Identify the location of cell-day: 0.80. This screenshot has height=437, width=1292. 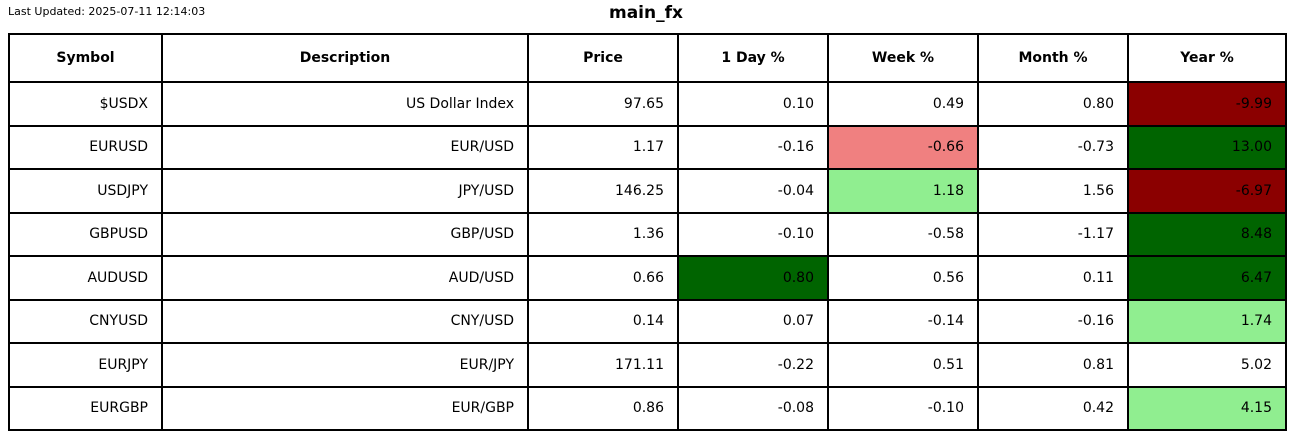
(753, 278).